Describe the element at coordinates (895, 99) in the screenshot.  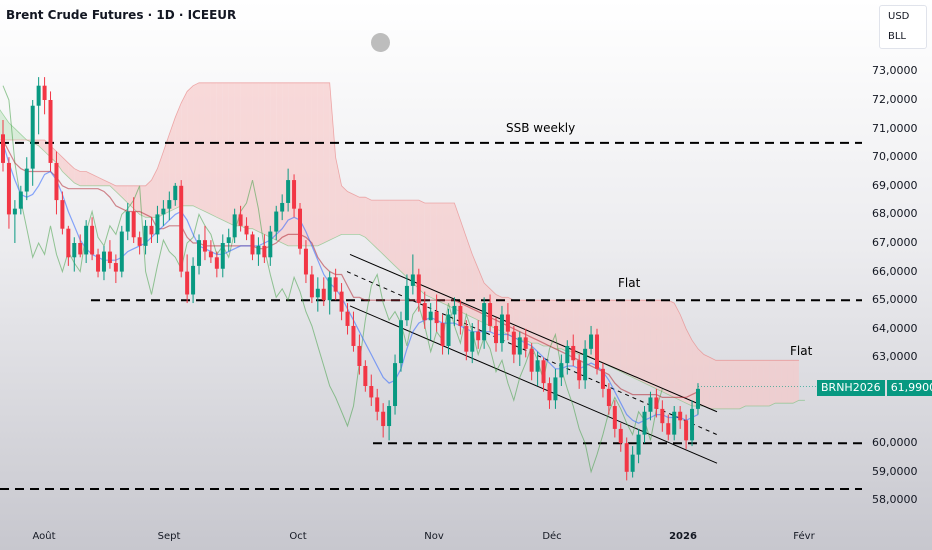
I see `y-tick-label: 72,0000` at that location.